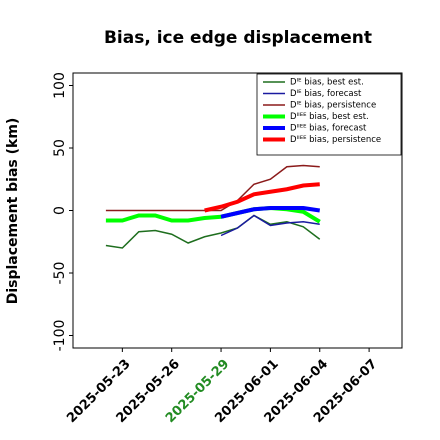 This screenshot has width=440, height=440. Describe the element at coordinates (60, 273) in the screenshot. I see `y-tick-label: -50` at that location.